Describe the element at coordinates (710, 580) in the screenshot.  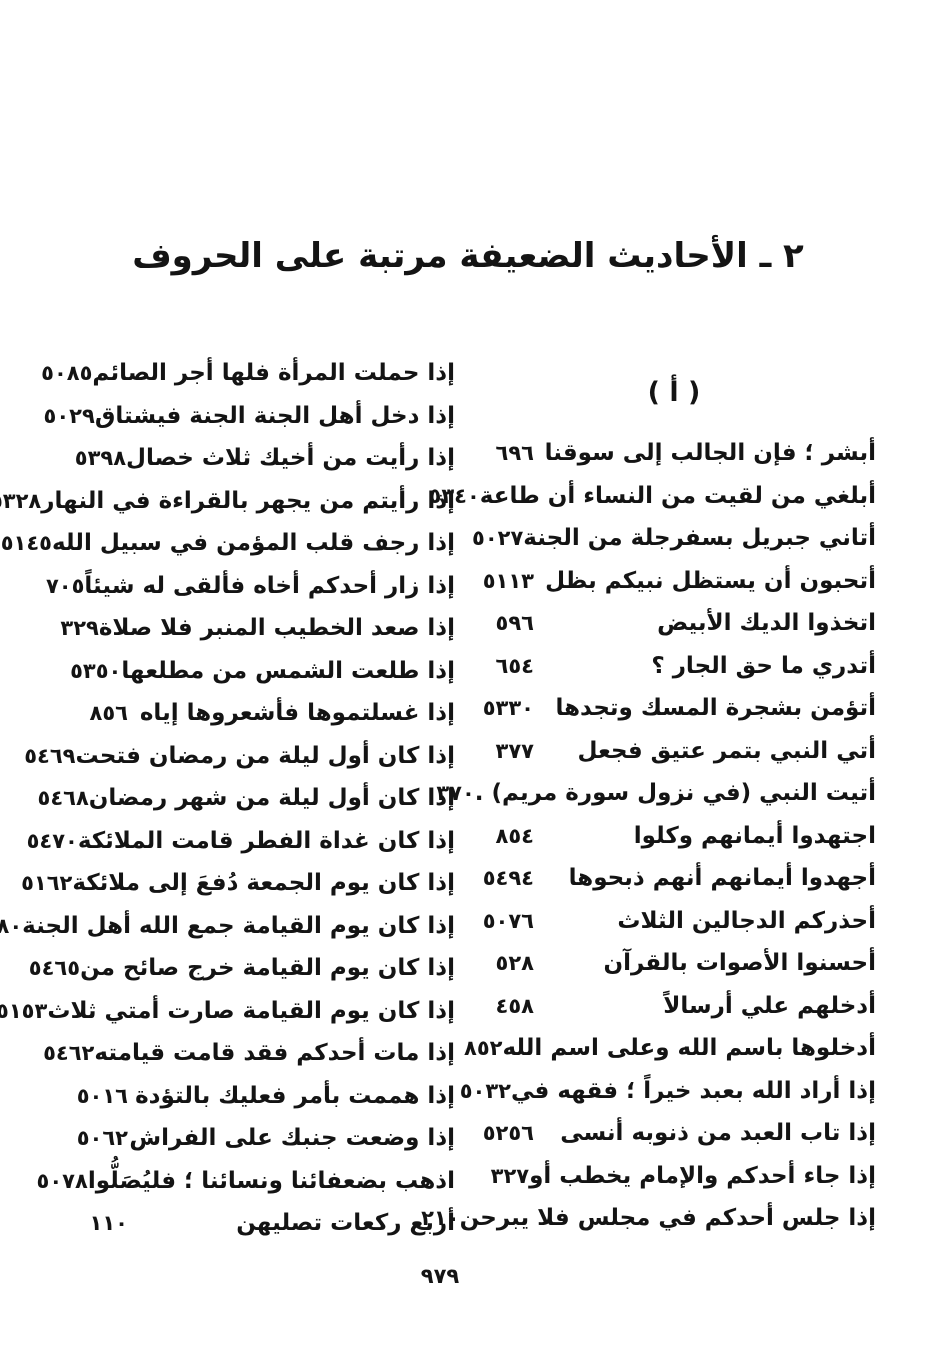
I see `hadith-text: أتحبون أن يستظل نبيكم بظل` at that location.